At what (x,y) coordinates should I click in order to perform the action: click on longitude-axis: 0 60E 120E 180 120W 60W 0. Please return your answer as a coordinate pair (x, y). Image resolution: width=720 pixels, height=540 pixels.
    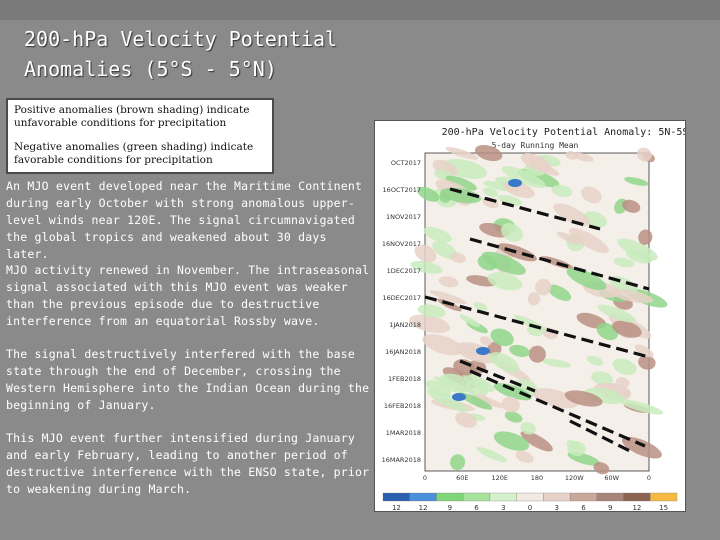
    Looking at the image, I should click on (537, 478).